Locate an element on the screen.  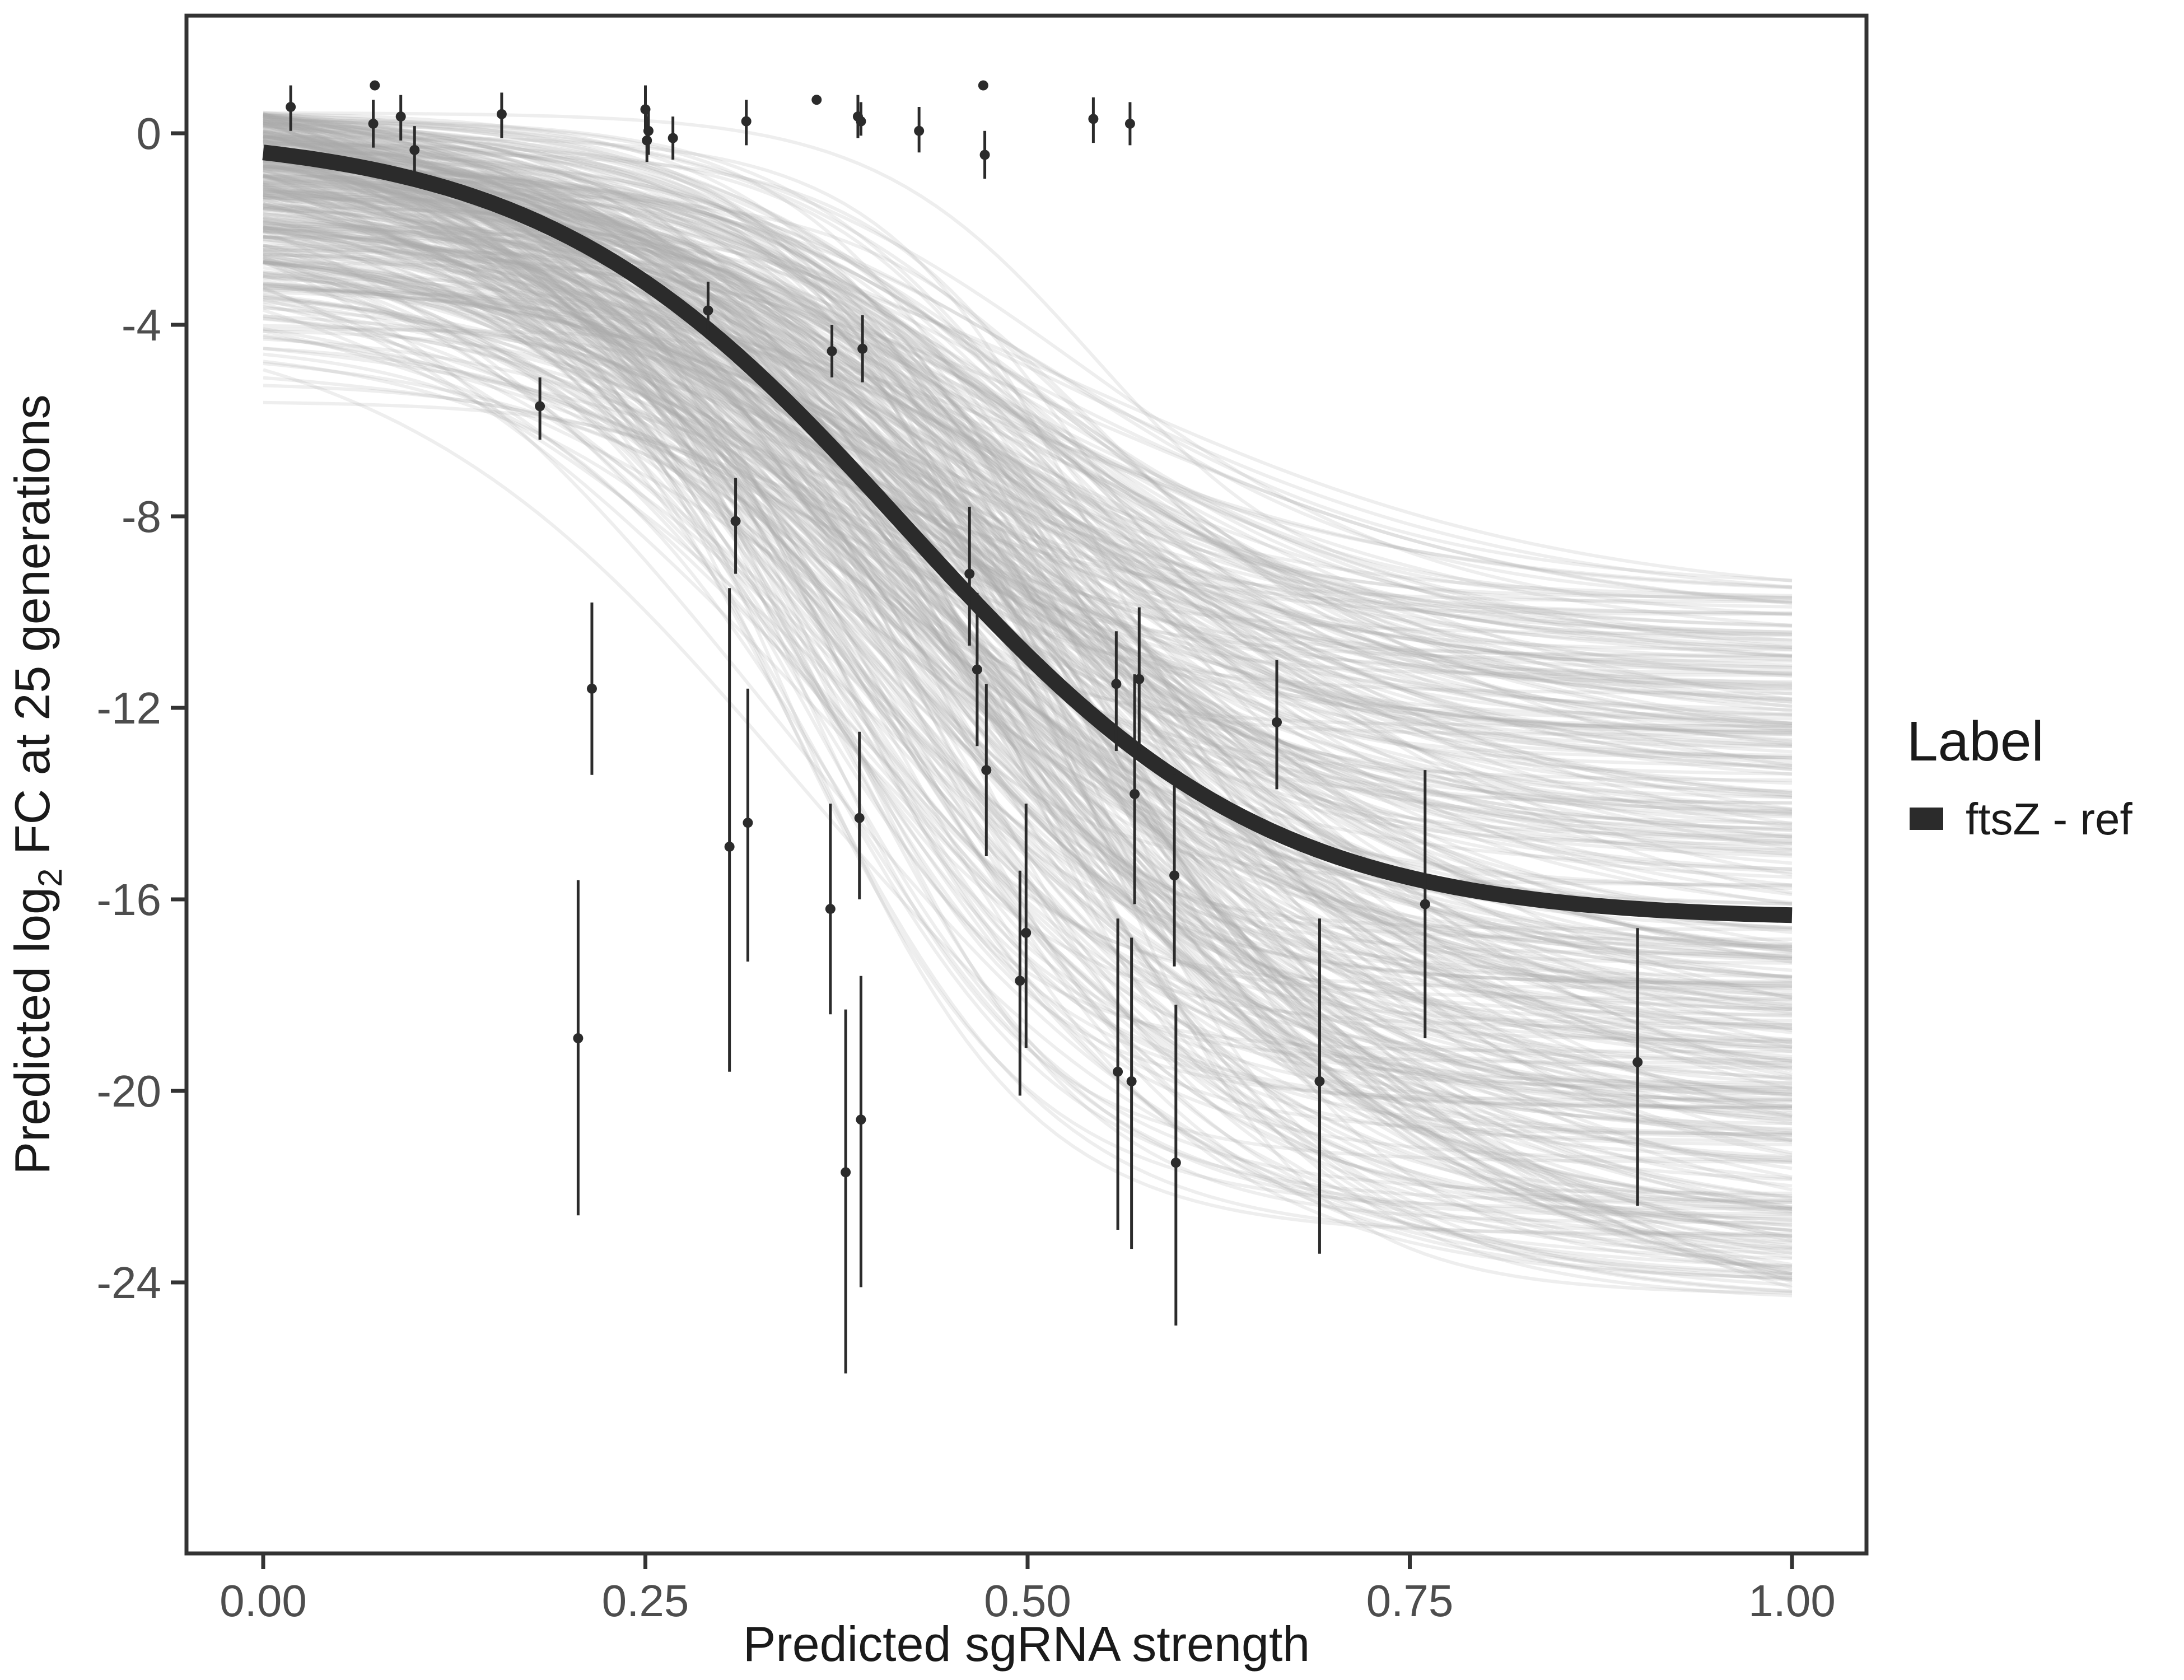
posterior-draw-line is located at coordinates (1028, 518).